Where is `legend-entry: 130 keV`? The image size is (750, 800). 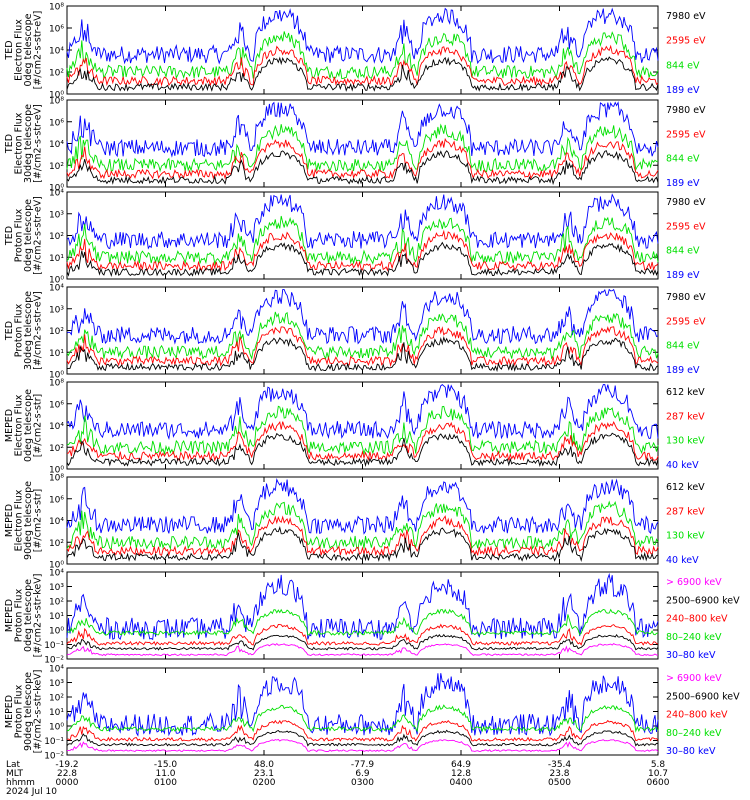
legend-entry: 130 keV is located at coordinates (685, 536).